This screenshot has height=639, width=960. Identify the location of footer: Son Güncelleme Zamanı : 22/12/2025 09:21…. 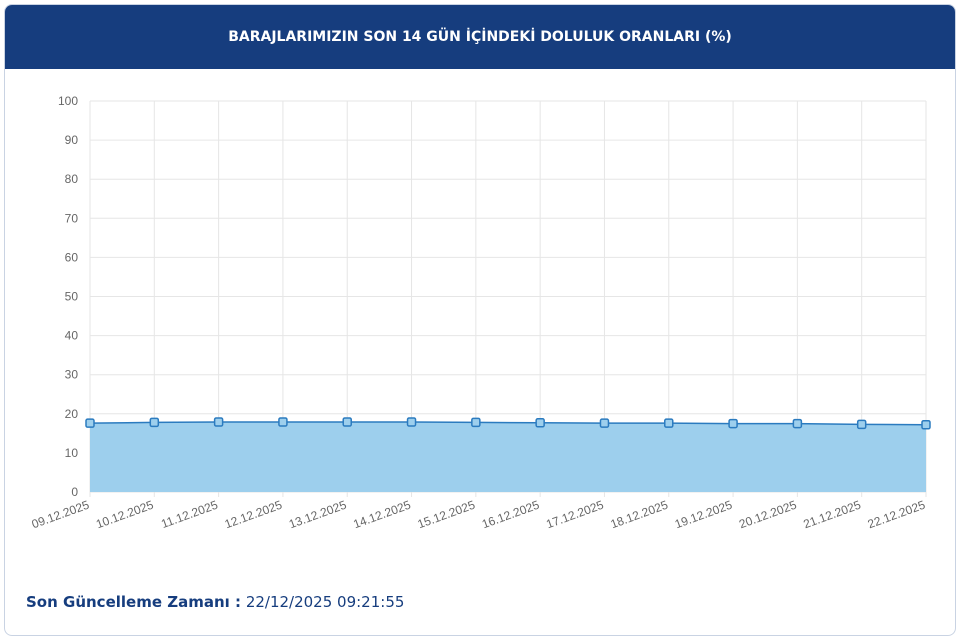
(215, 602).